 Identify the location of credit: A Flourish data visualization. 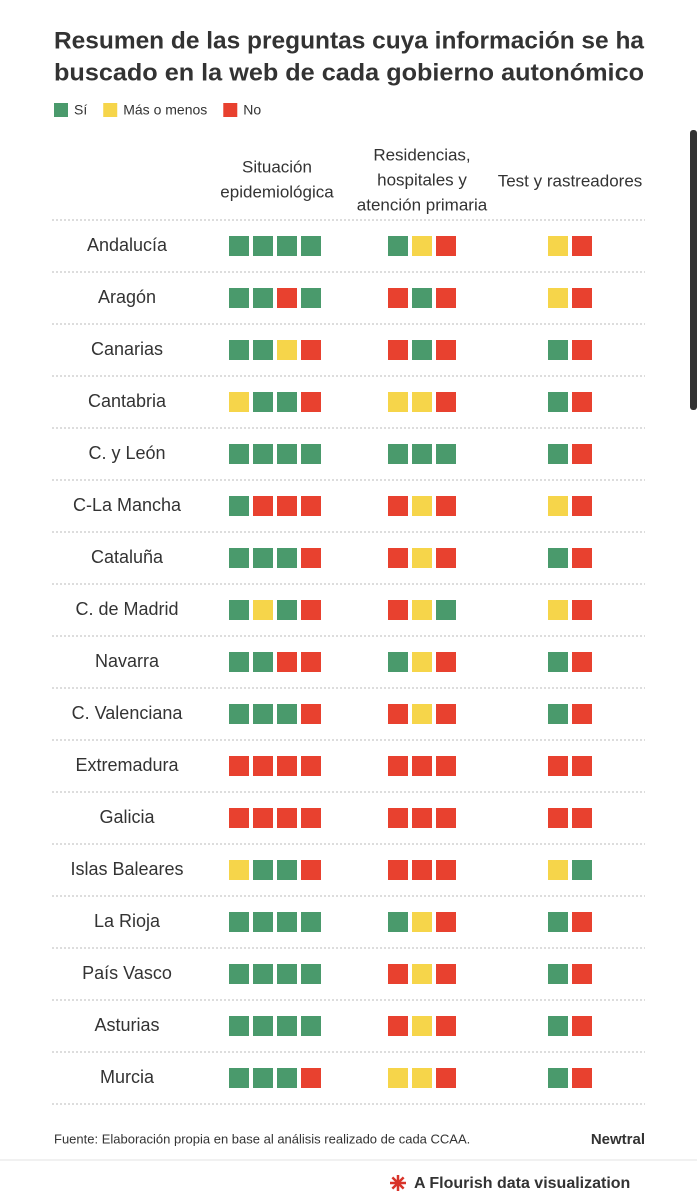
(522, 1183).